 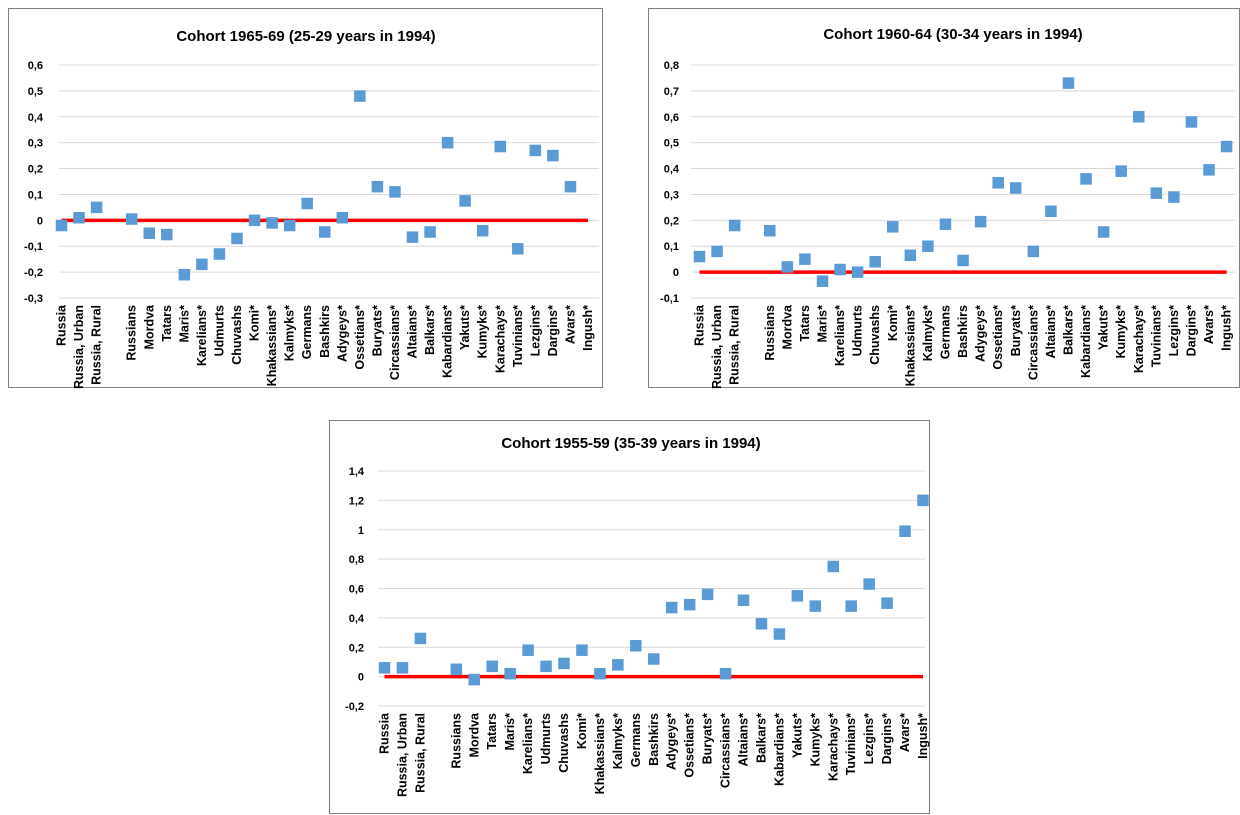 I want to click on y-axis-ticks: -0,3 -0,2 -0,1 0 0,1 0,2 0,3 0,4 0,5 0,6, so click(x=34, y=182).